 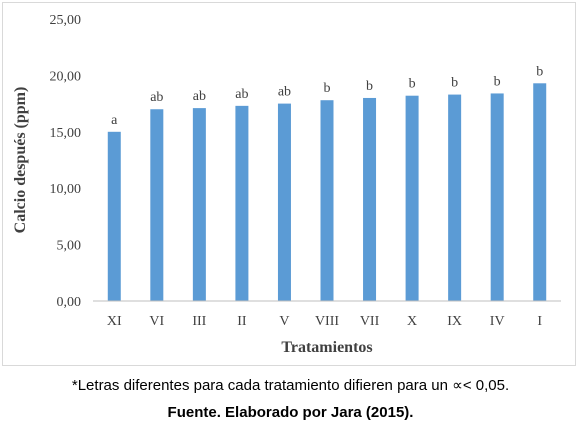 I want to click on x-tick-label: X, so click(x=412, y=321).